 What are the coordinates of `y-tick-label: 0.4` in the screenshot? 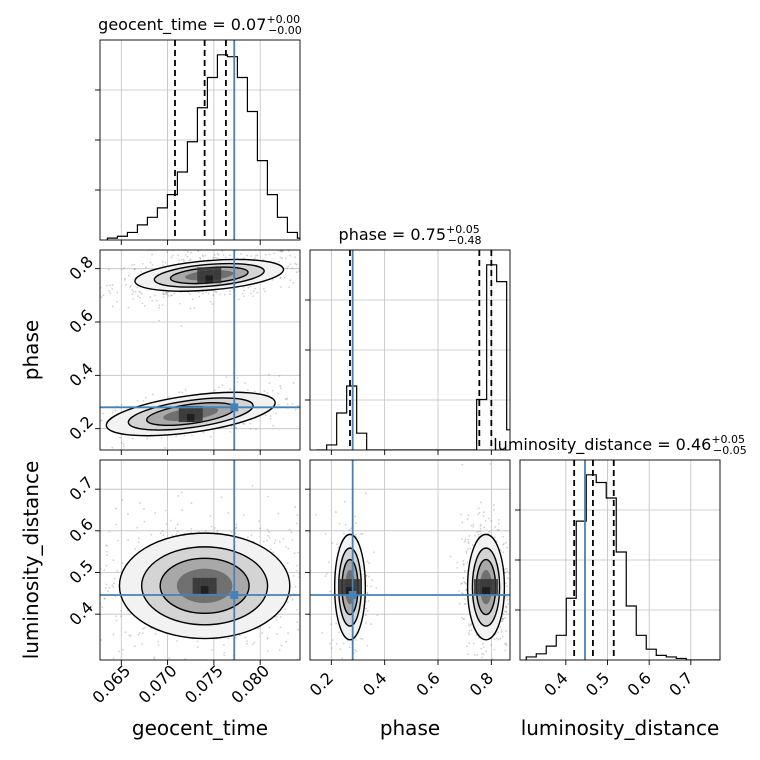 It's located at (81, 374).